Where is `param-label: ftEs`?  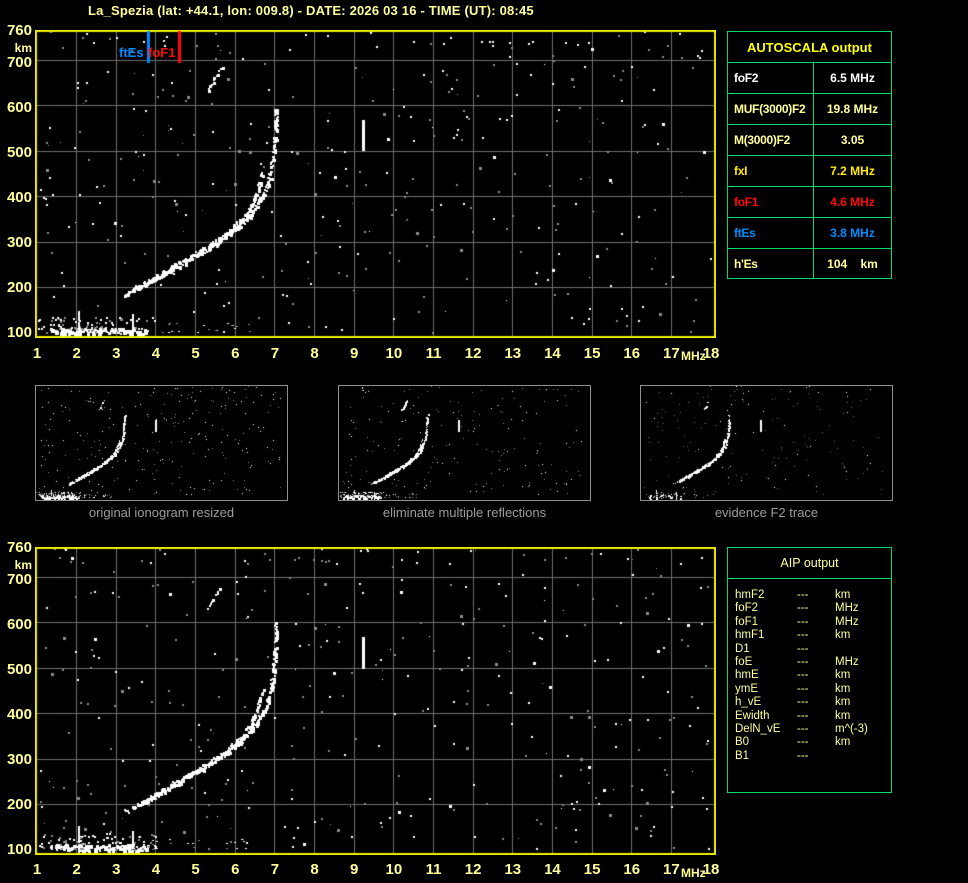 param-label: ftEs is located at coordinates (745, 233).